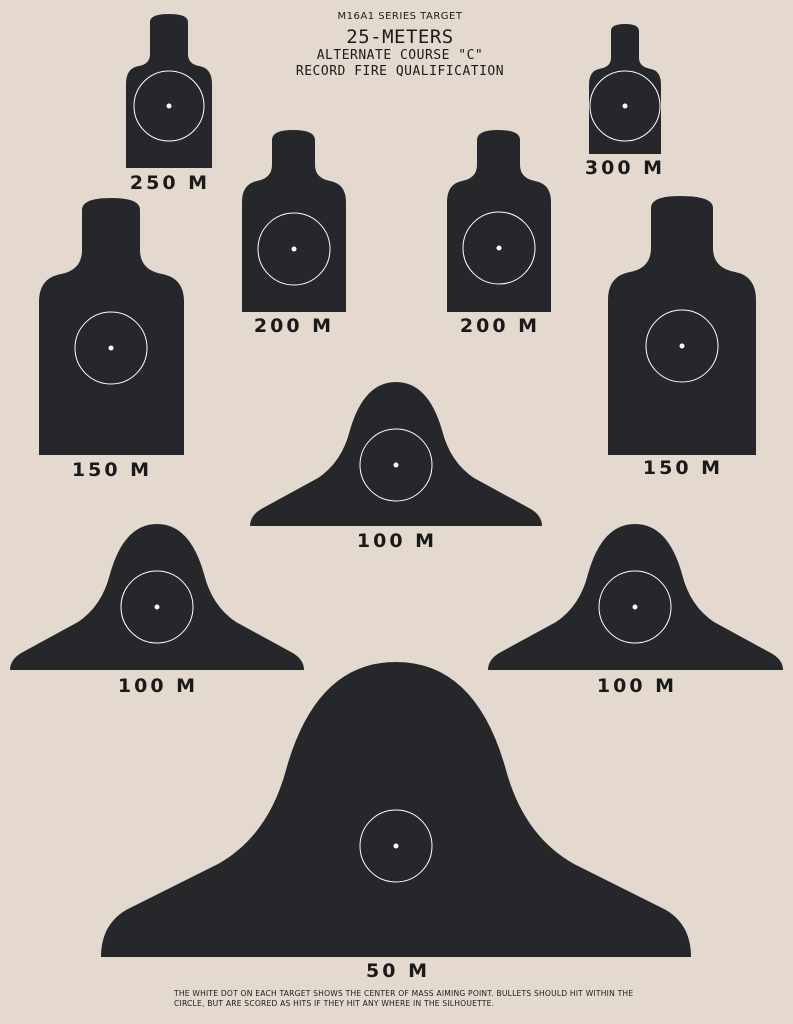 The width and height of the screenshot is (793, 1024). Describe the element at coordinates (400, 37) in the screenshot. I see `distance-title: 25-METERS` at that location.